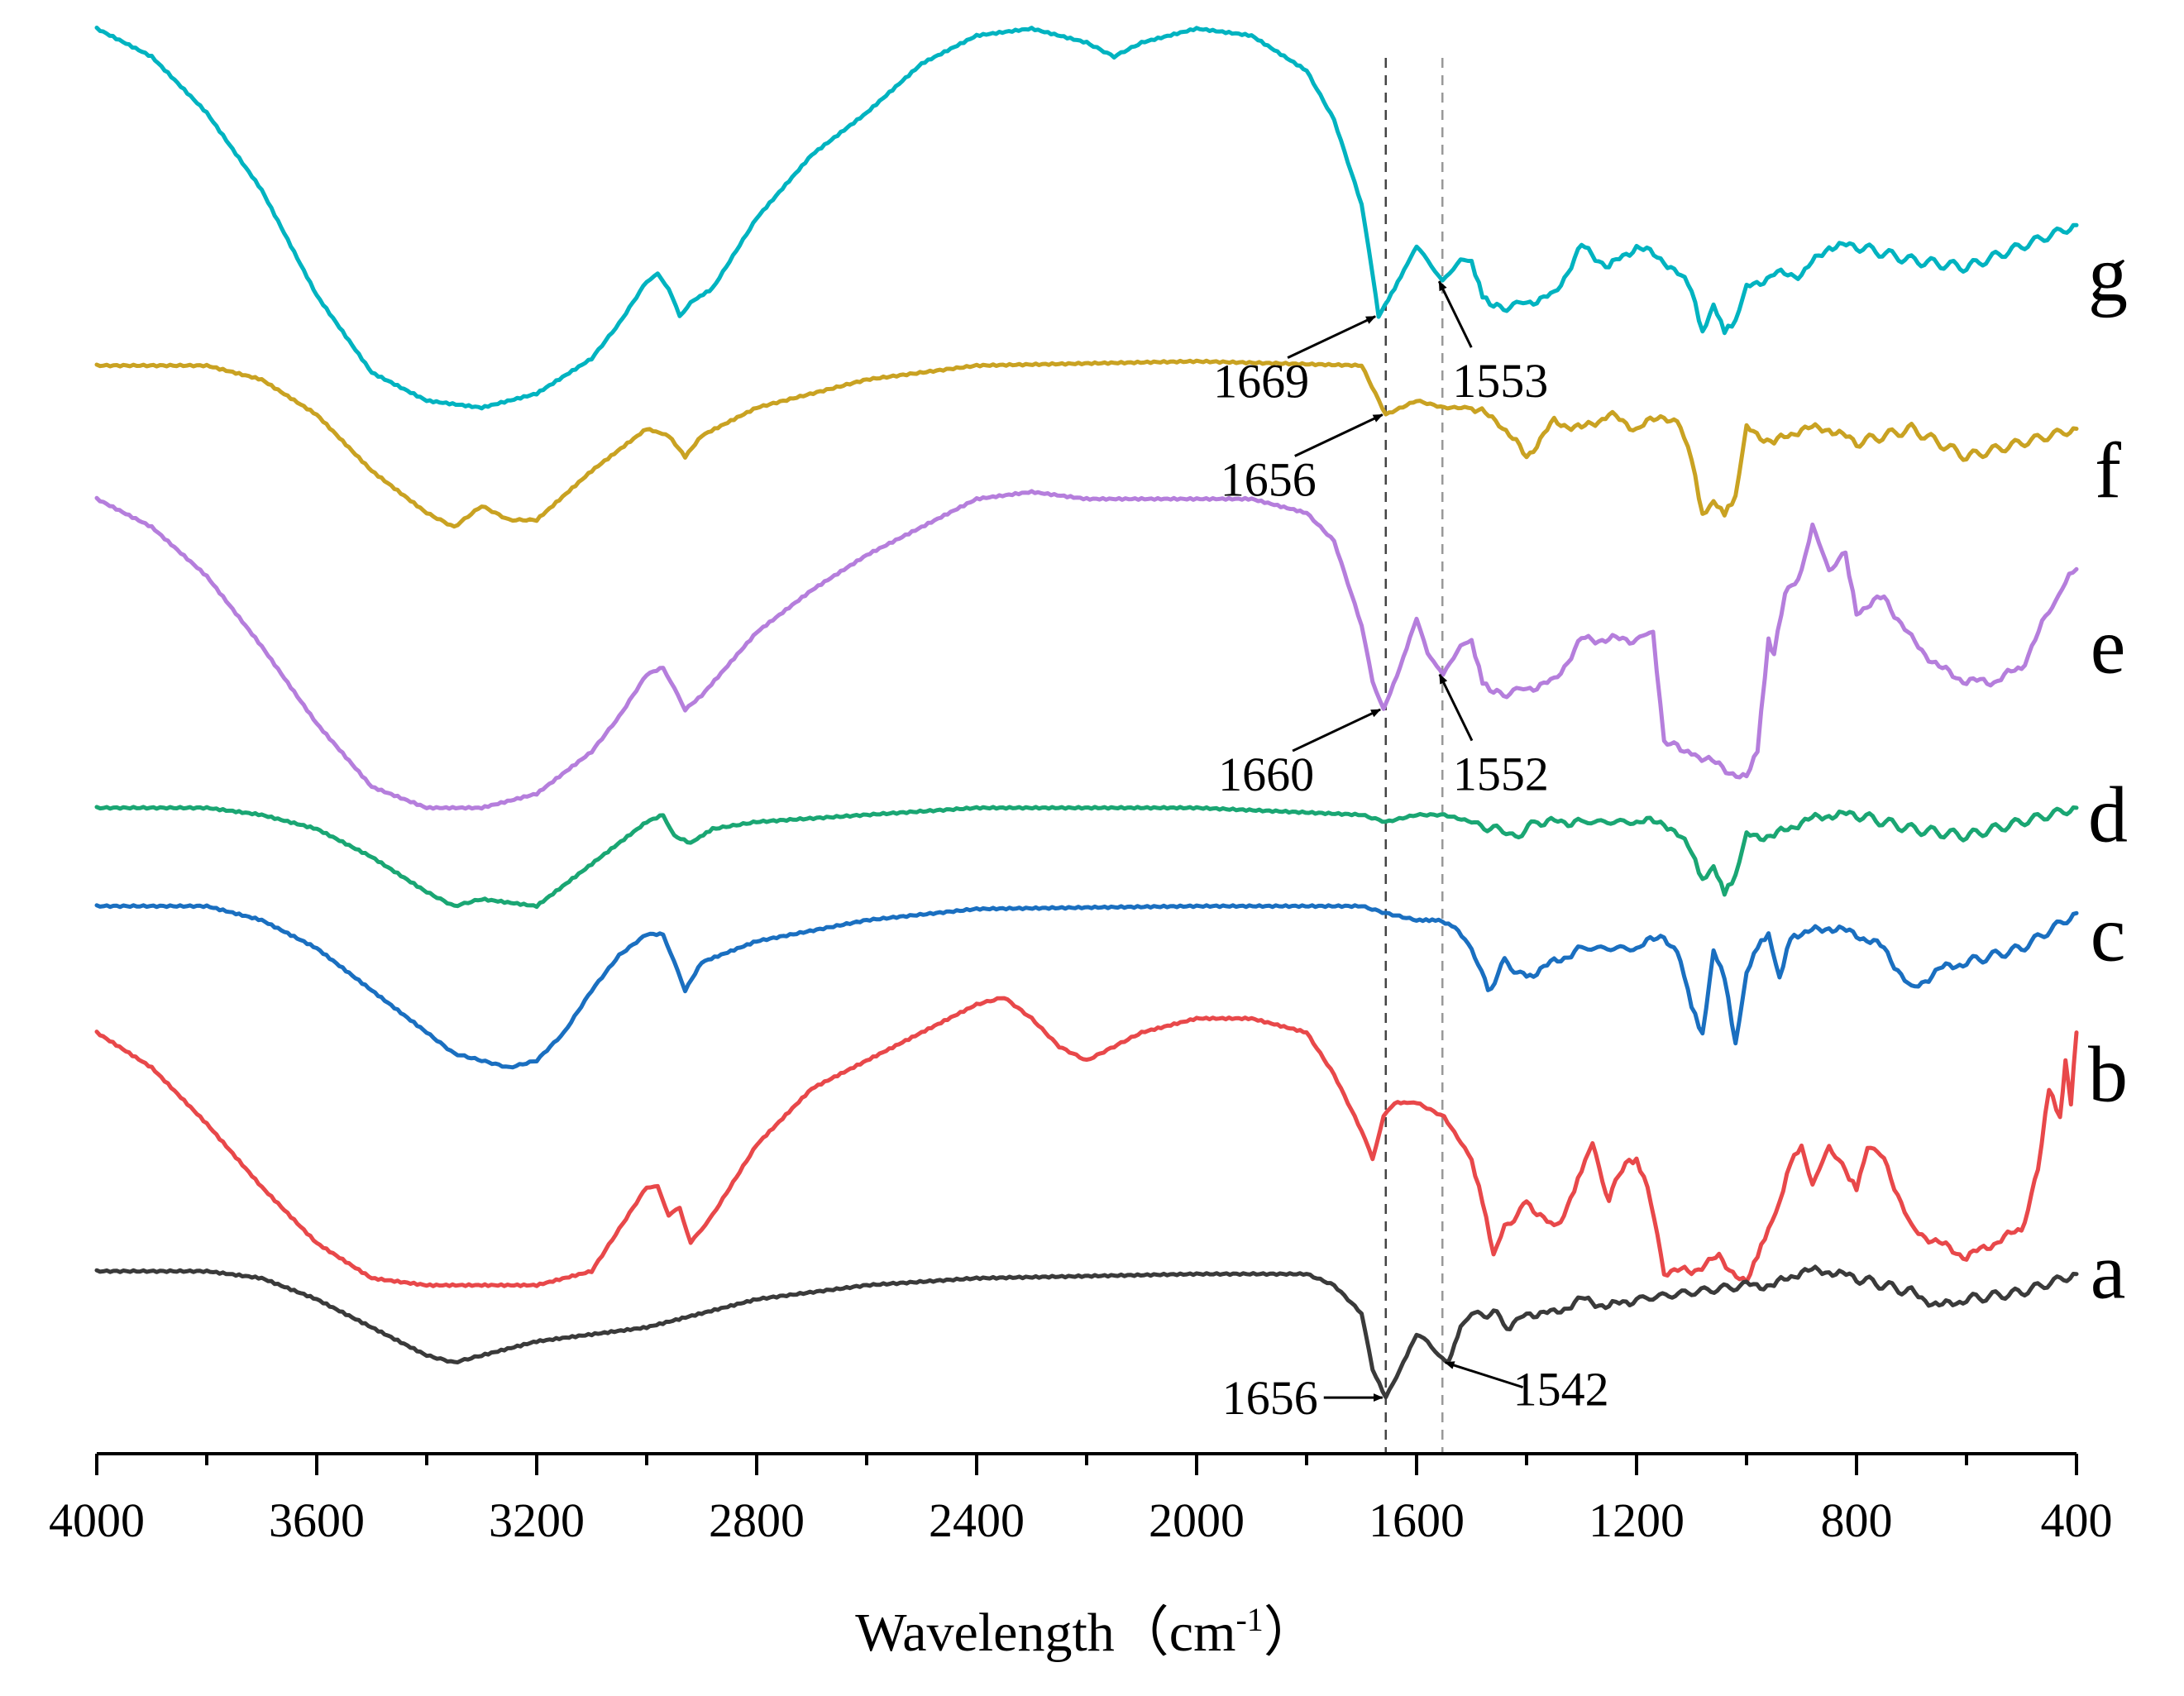  I want to click on curve-label-e: e, so click(2108, 646).